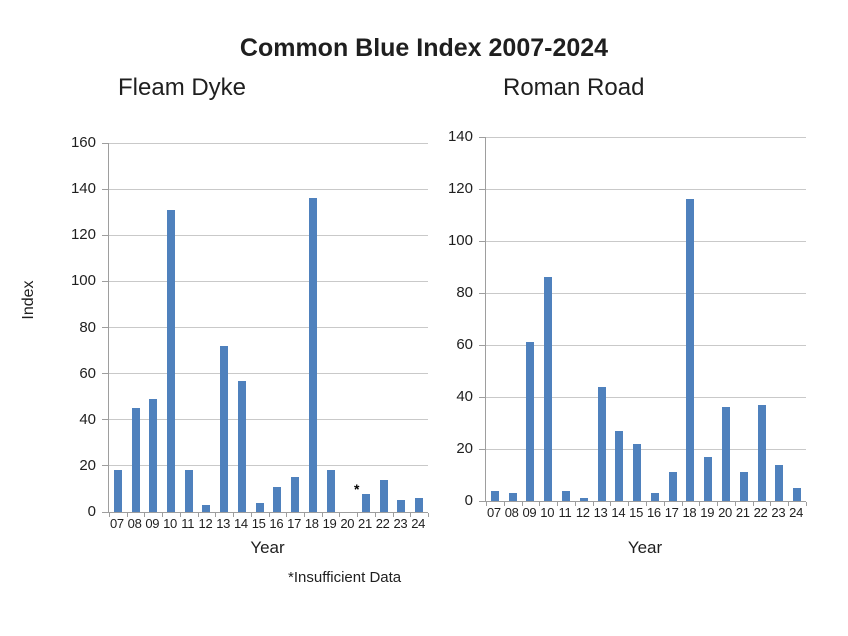  Describe the element at coordinates (460, 136) in the screenshot. I see `y-tick-label: 140` at that location.